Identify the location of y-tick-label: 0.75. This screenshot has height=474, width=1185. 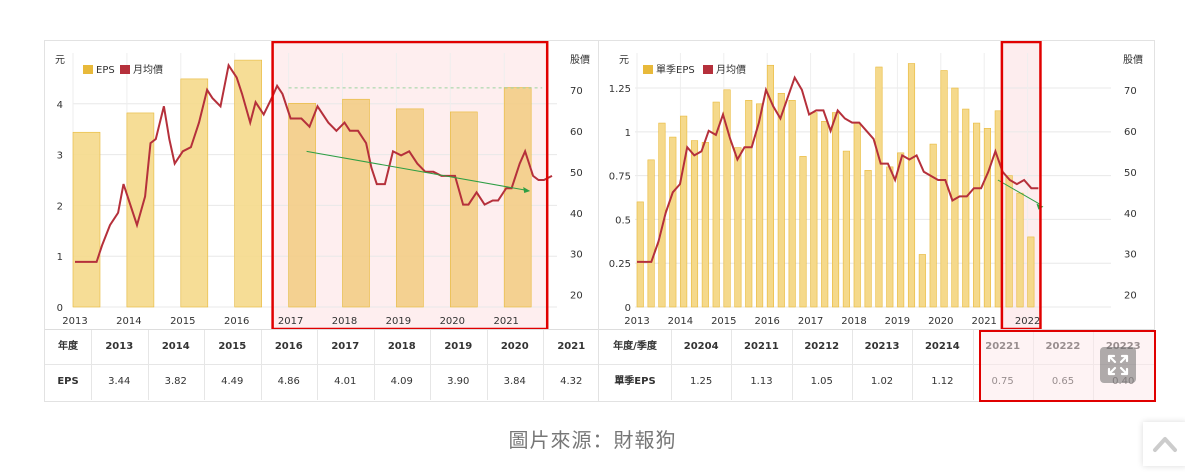
(620, 177).